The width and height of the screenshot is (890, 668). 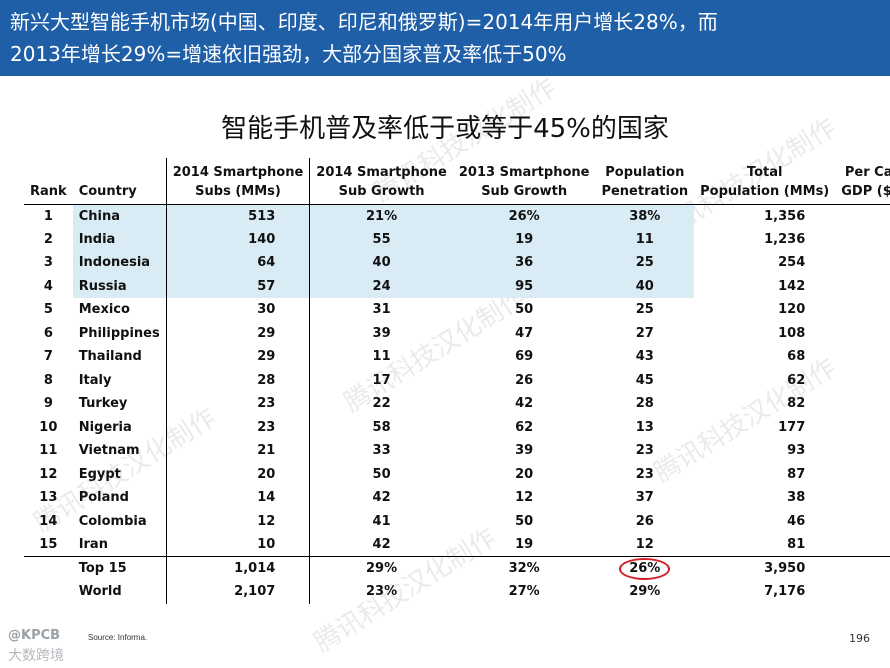 I want to click on table-cell: 14, so click(x=238, y=498).